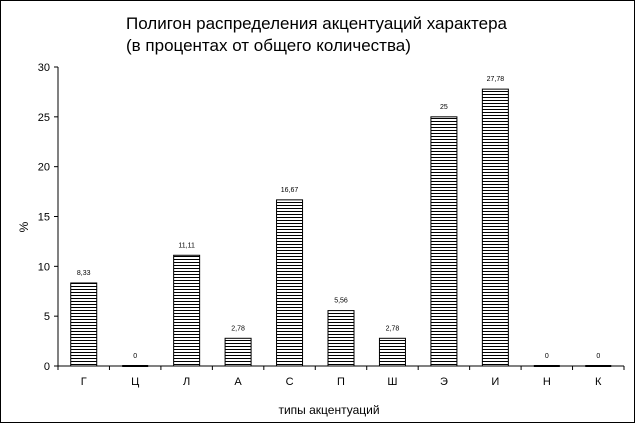 The height and width of the screenshot is (423, 635). Describe the element at coordinates (341, 338) in the screenshot. I see `bar-П` at that location.